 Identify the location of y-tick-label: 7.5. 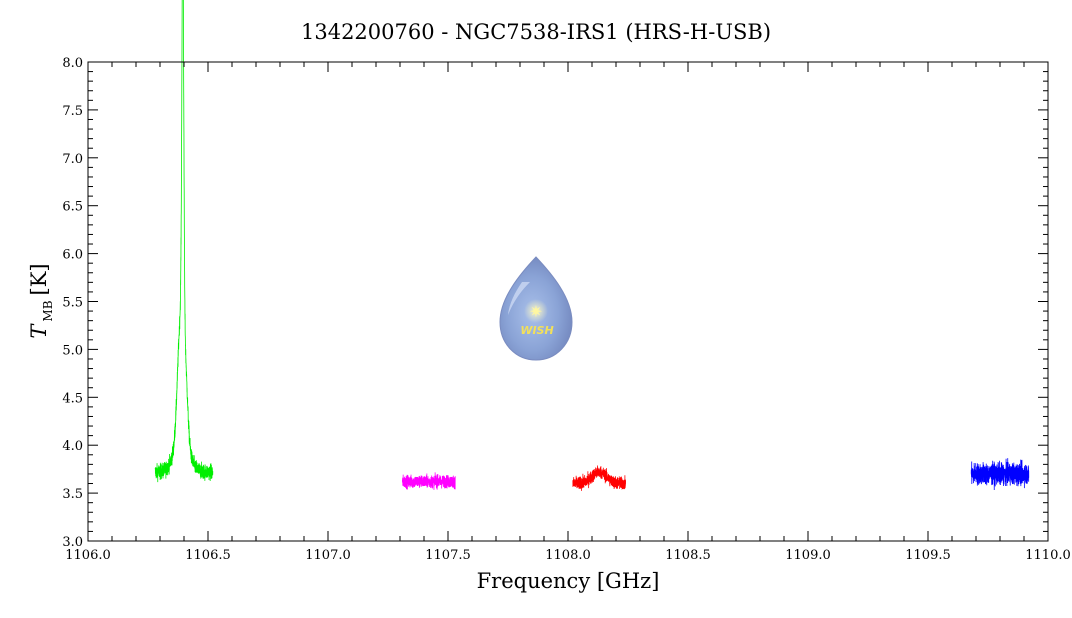
(72, 111).